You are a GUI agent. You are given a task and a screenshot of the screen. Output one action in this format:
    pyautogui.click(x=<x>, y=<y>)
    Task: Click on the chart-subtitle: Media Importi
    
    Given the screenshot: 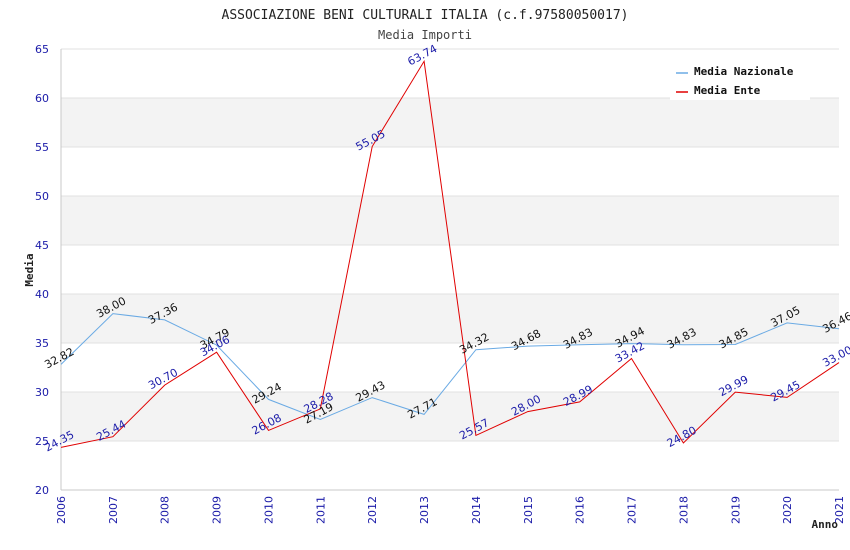 What is the action you would take?
    pyautogui.click(x=425, y=35)
    